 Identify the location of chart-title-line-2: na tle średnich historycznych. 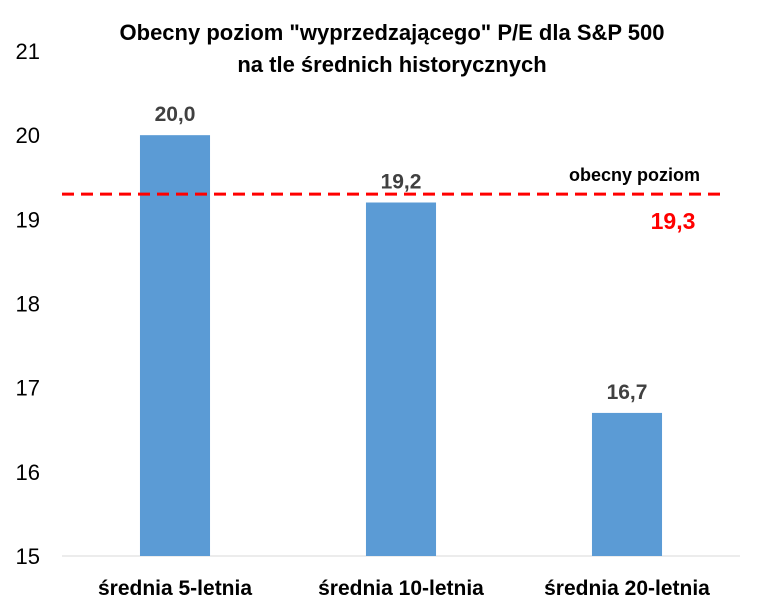
(391, 64).